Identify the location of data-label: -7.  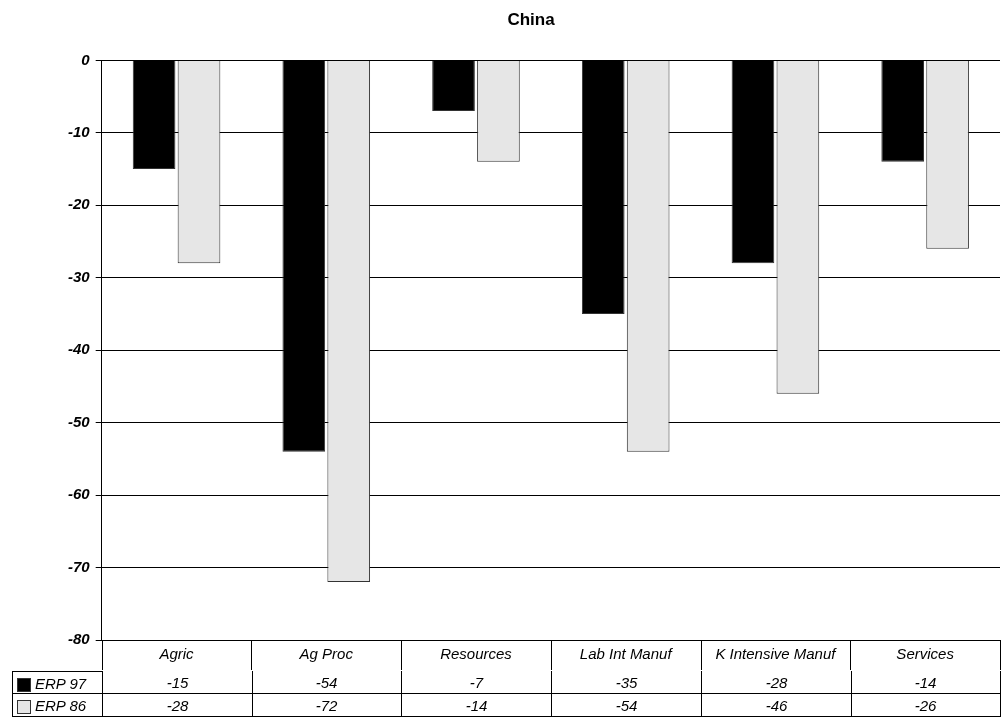
(477, 682).